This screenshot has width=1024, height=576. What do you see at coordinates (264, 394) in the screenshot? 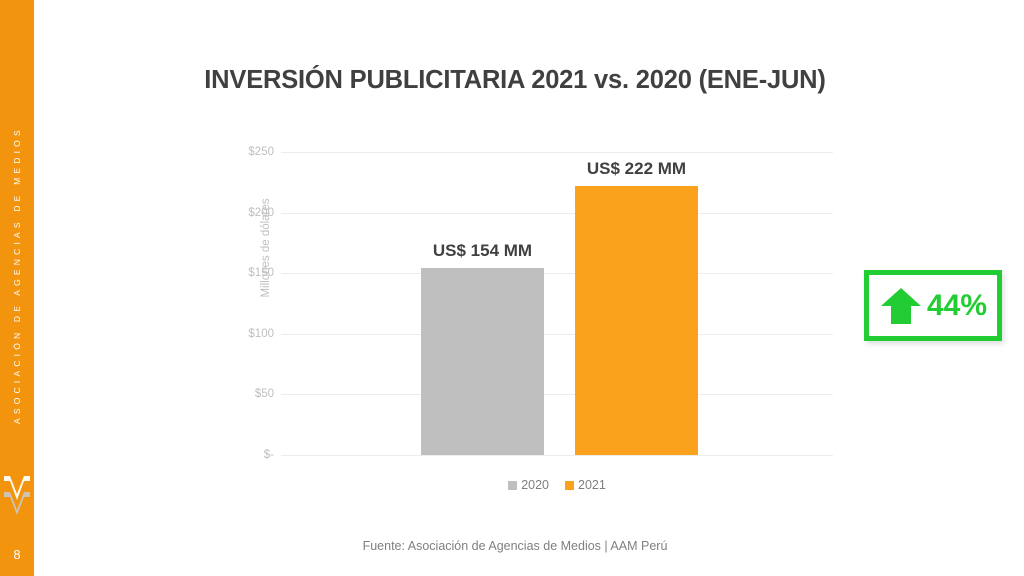
I see `y-axis-tick-label: $50` at bounding box center [264, 394].